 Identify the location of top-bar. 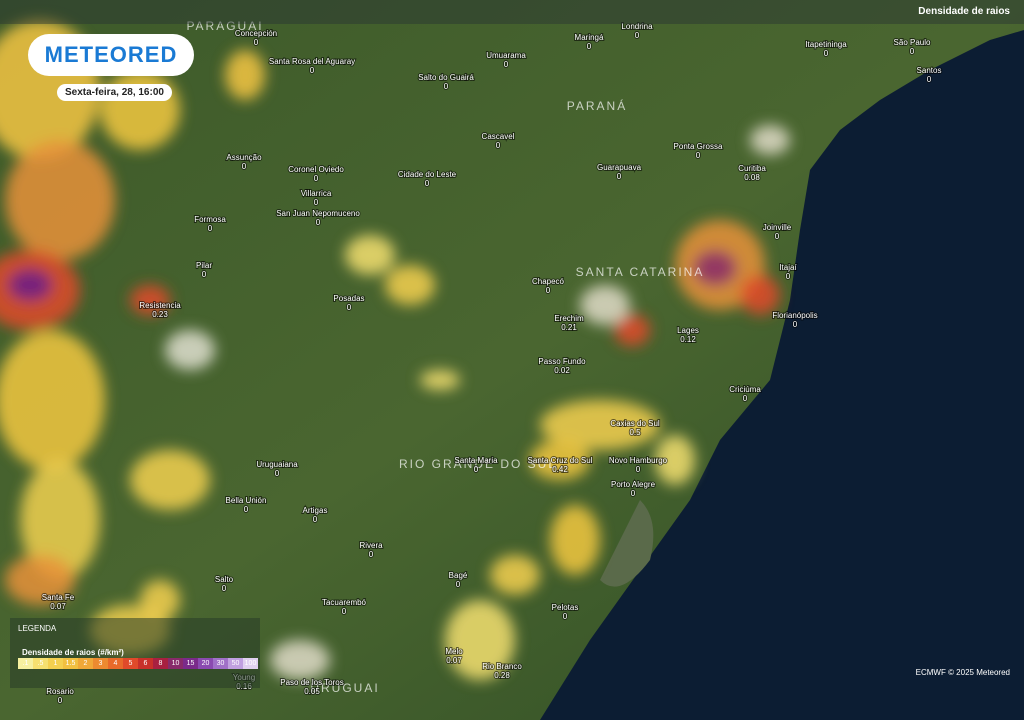
(512, 12).